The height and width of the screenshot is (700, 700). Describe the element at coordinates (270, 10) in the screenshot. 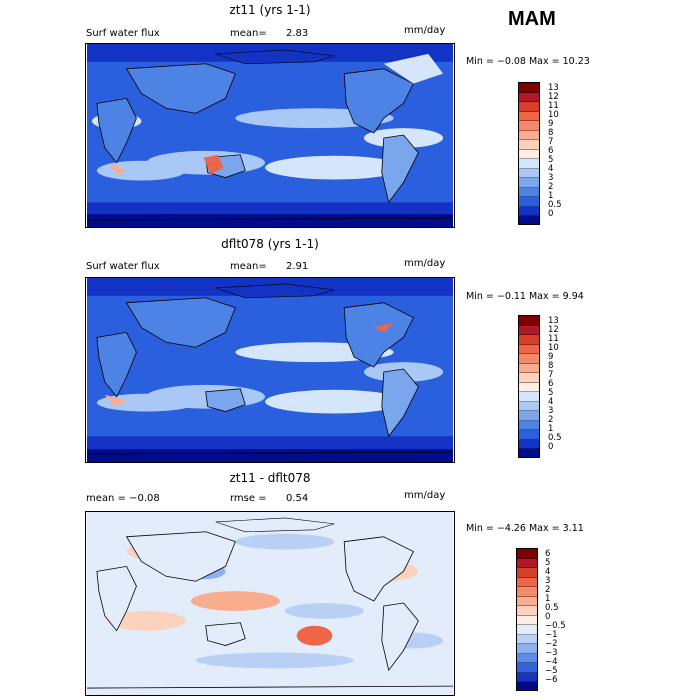

I see `panel-1-title: zt11 (yrs 1-1)` at that location.